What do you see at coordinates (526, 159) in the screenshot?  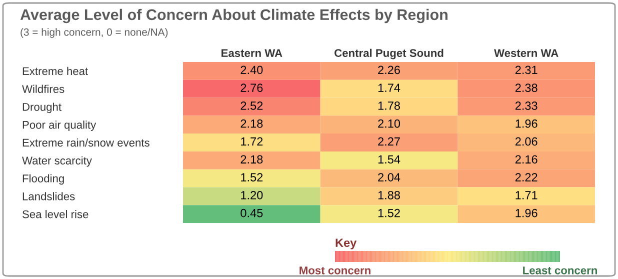 I see `data-label: 2.16` at bounding box center [526, 159].